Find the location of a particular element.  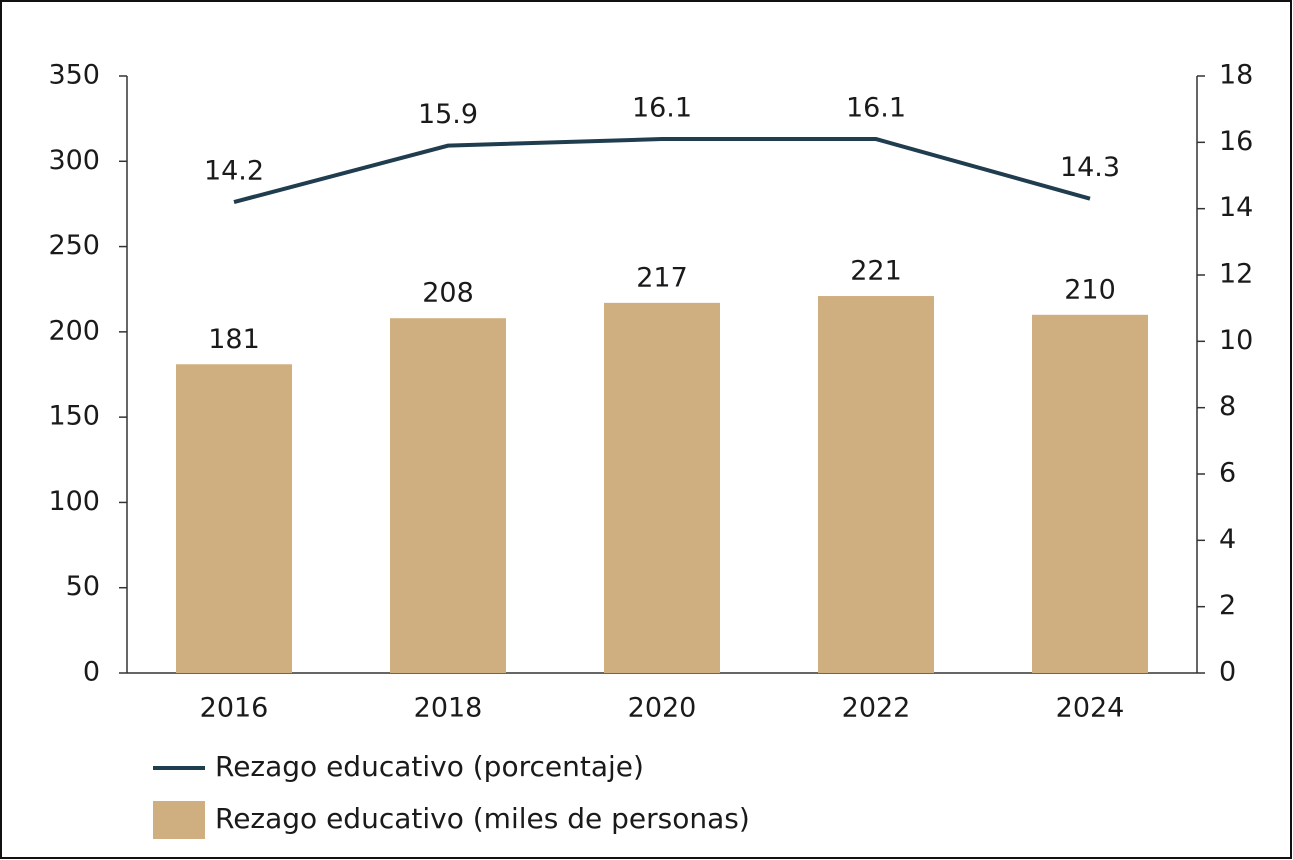

data-label: 210 is located at coordinates (1090, 289).